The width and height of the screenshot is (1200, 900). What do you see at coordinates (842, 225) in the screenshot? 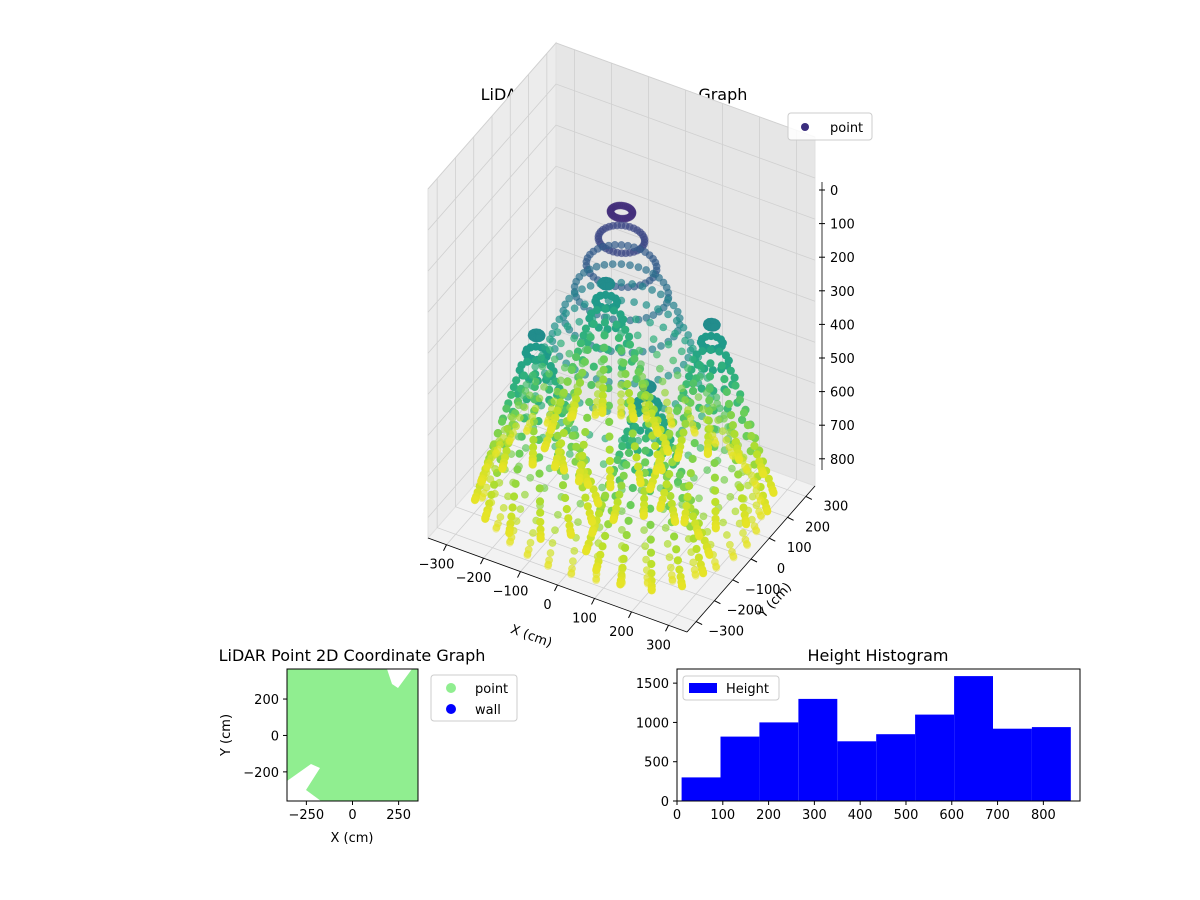
I see `z-tick-3d-label: 100` at bounding box center [842, 225].